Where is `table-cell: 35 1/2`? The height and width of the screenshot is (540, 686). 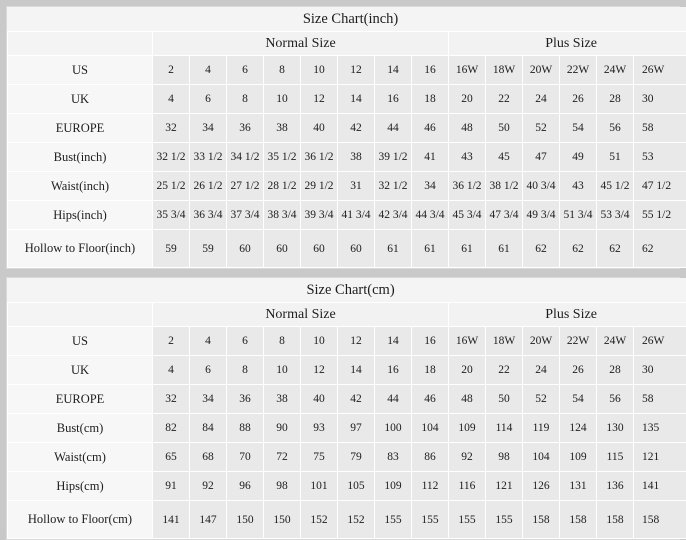
table-cell: 35 1/2 is located at coordinates (282, 157).